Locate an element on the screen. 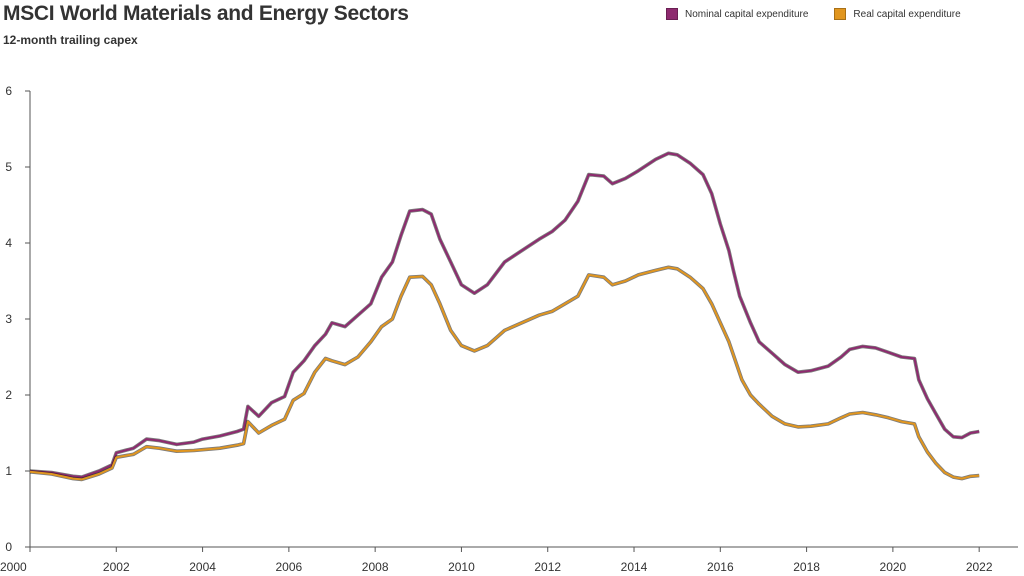 The height and width of the screenshot is (576, 1024). x-tick-label: 2000 is located at coordinates (13, 567).